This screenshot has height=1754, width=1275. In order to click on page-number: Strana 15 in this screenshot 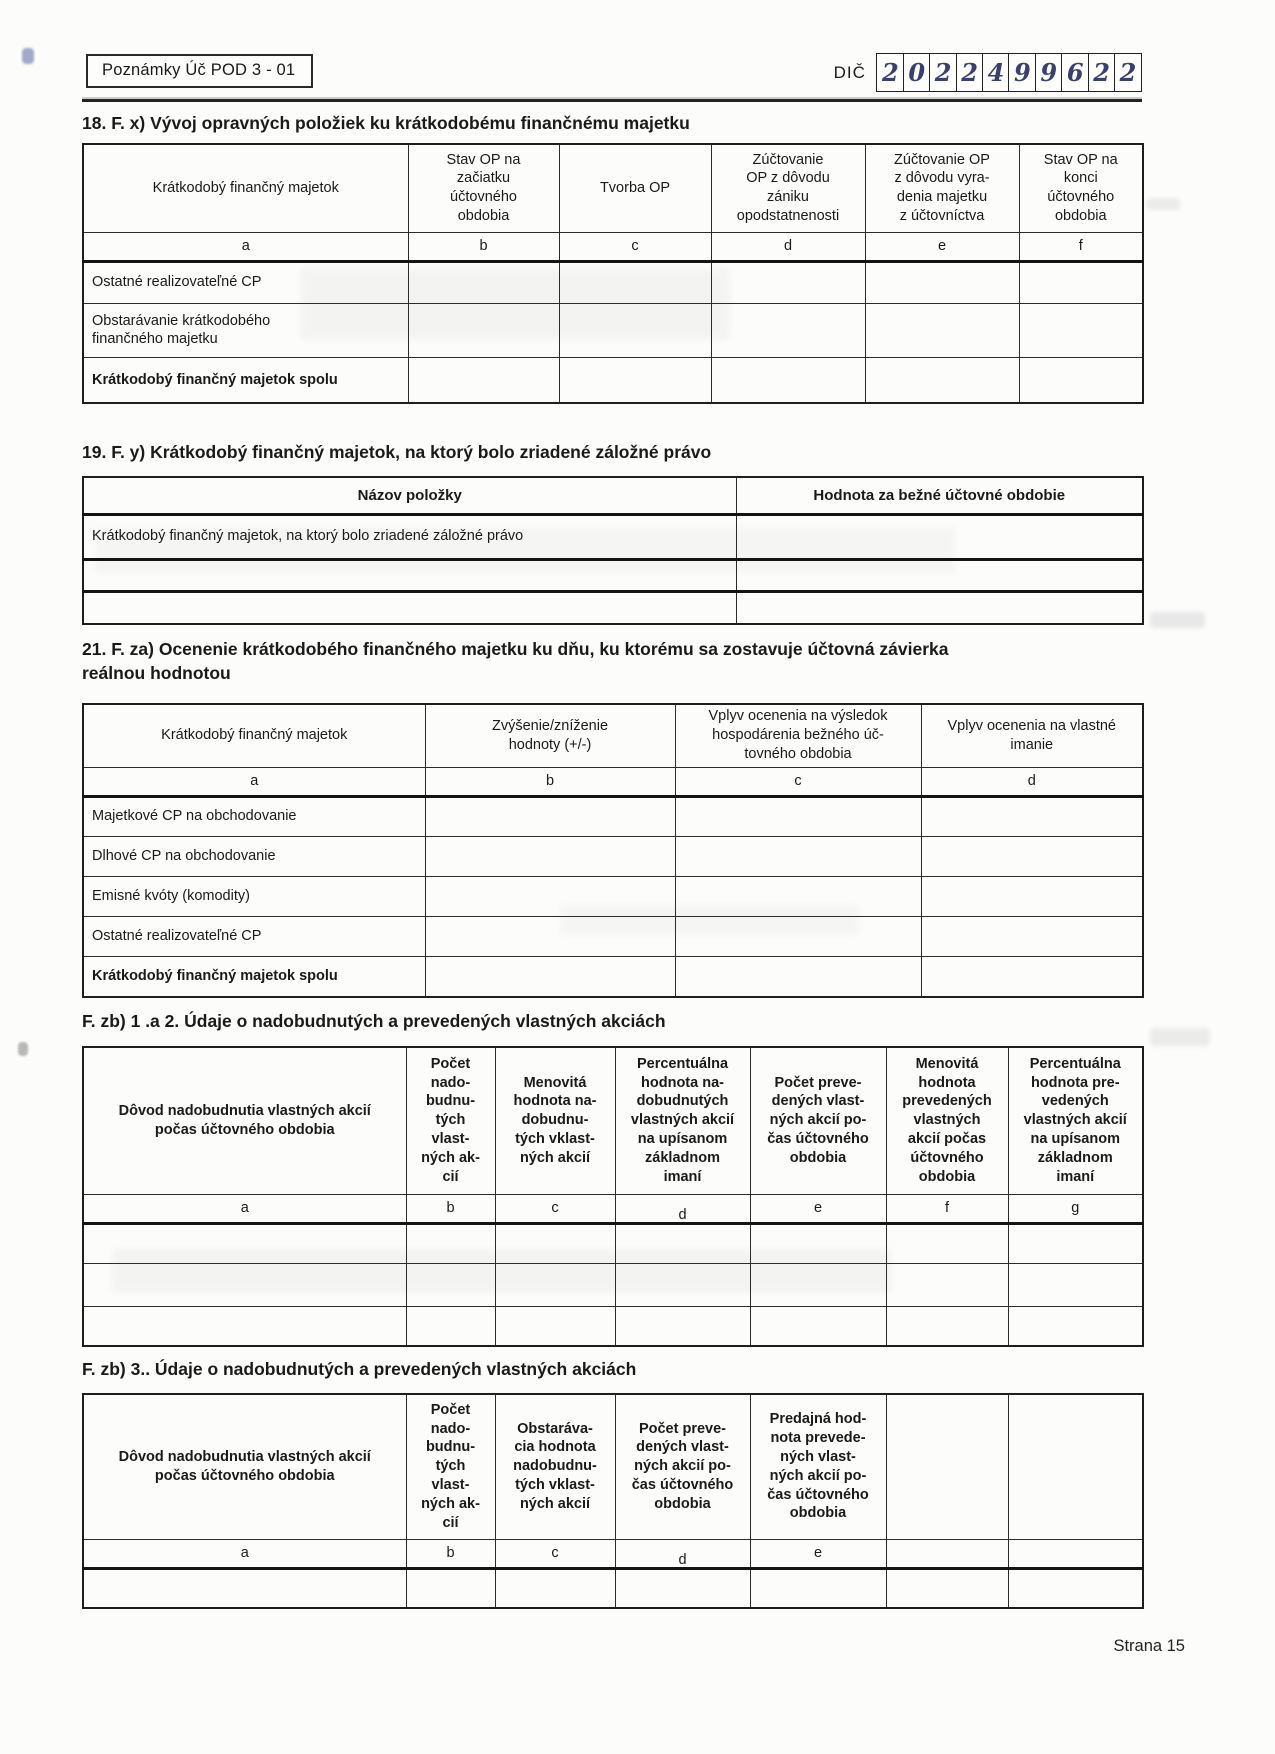, I will do `click(1149, 1646)`.